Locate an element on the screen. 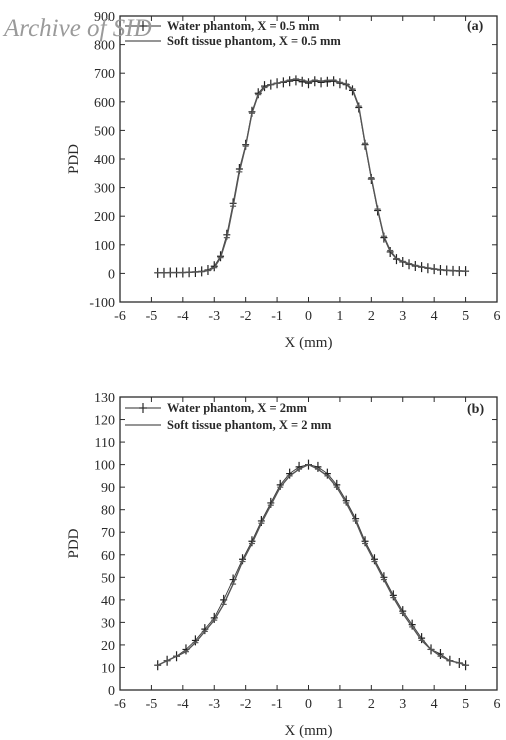 The width and height of the screenshot is (506, 740). y-tick-label: 70 is located at coordinates (108, 533).